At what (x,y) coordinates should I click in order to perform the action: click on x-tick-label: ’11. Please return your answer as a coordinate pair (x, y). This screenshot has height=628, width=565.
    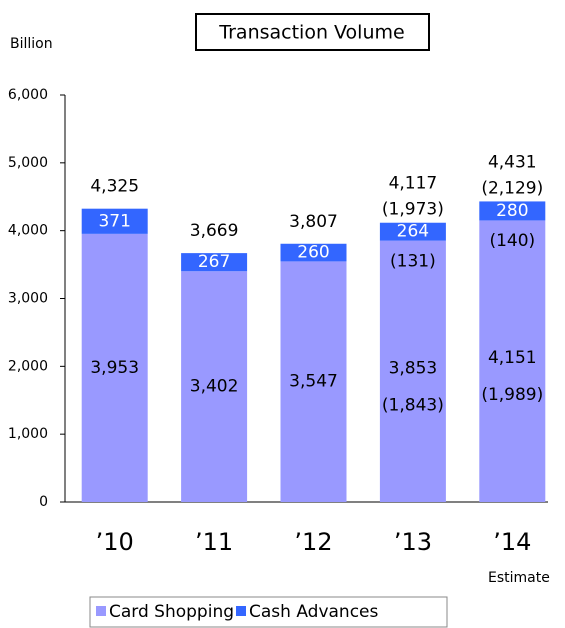
    Looking at the image, I should click on (214, 542).